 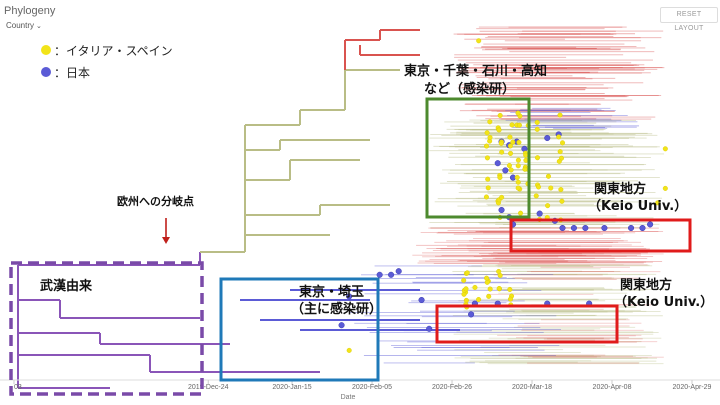 I want to click on tokyo-saitama-label-2: （主に感染研）, so click(x=336, y=309).